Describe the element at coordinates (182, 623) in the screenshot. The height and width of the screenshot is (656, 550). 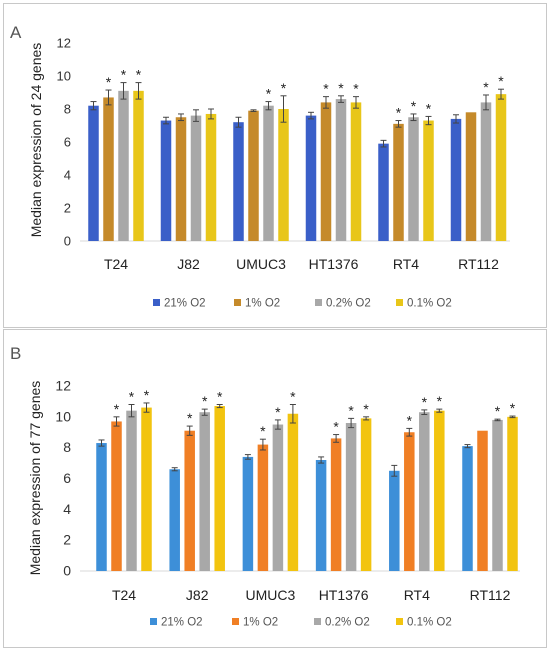
I see `panel-b-legend-label: 21% O2` at that location.